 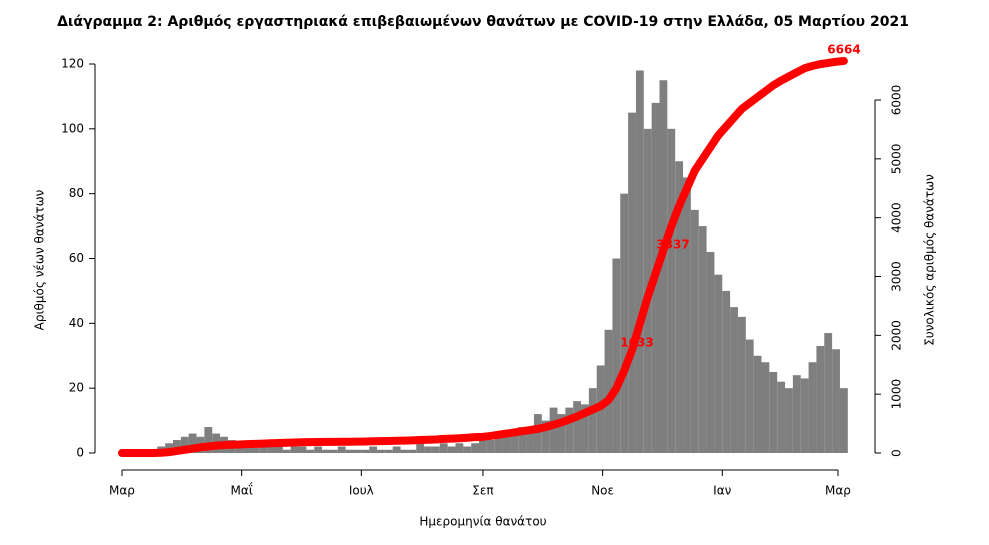 What do you see at coordinates (76, 388) in the screenshot?
I see `y-tick-label: 20` at bounding box center [76, 388].